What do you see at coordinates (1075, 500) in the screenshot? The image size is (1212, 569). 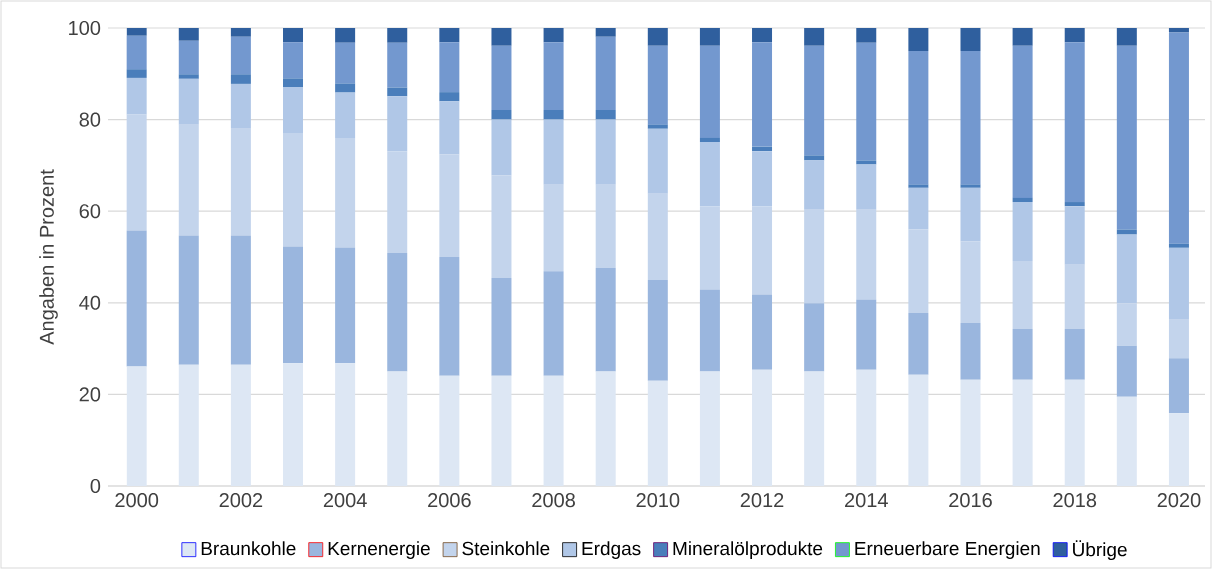 I see `x-tick-label: 2018` at bounding box center [1075, 500].